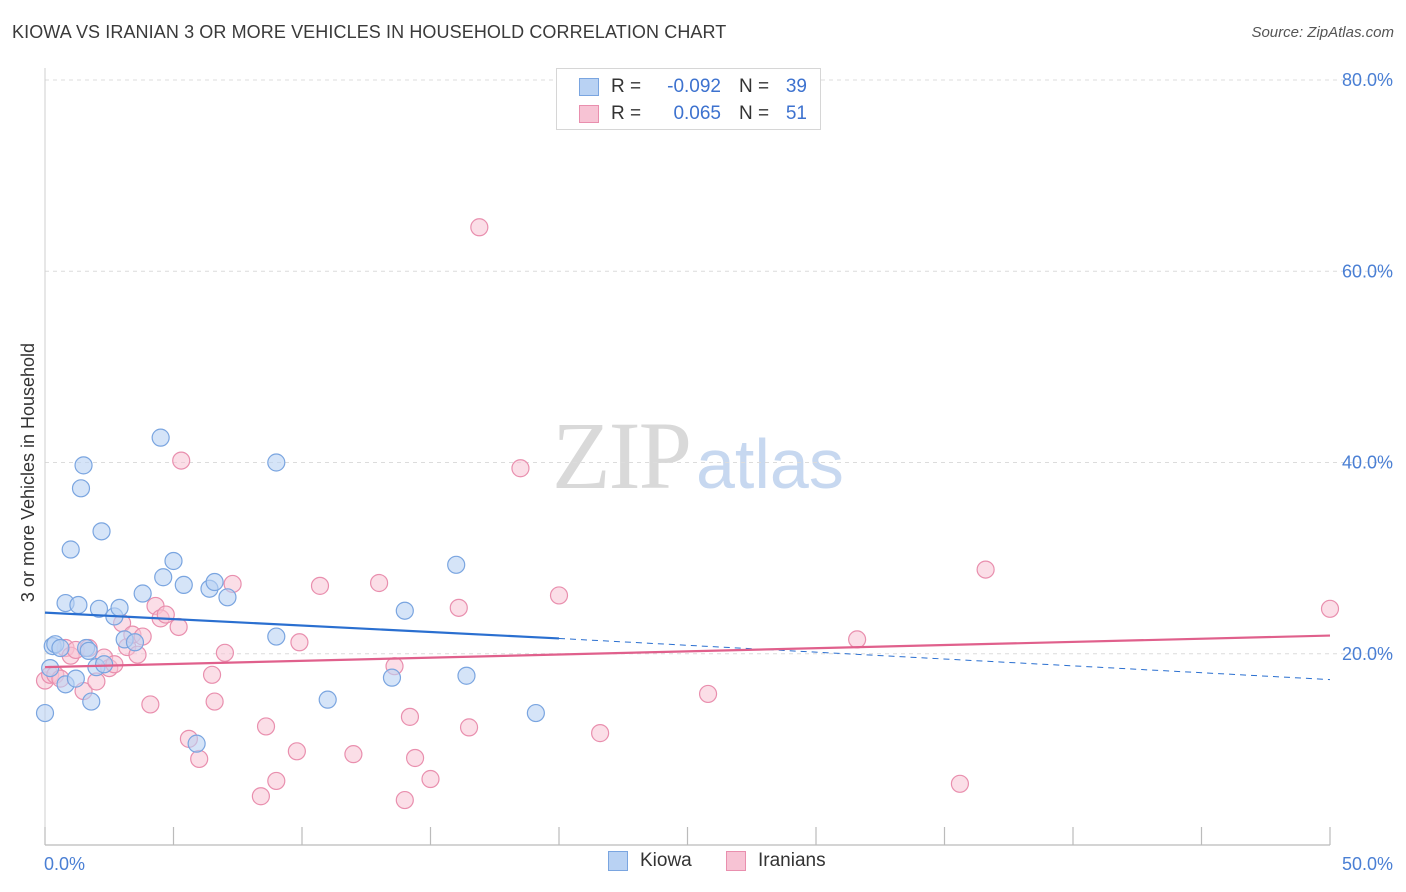 This screenshot has width=1406, height=892. I want to click on kiowa-swatch, so click(589, 87).